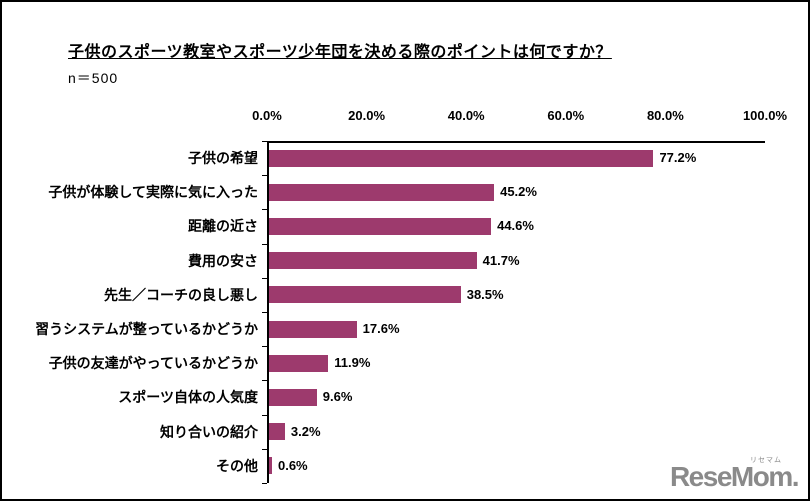  Describe the element at coordinates (337, 397) in the screenshot. I see `bar-value-label: 9.6%` at that location.